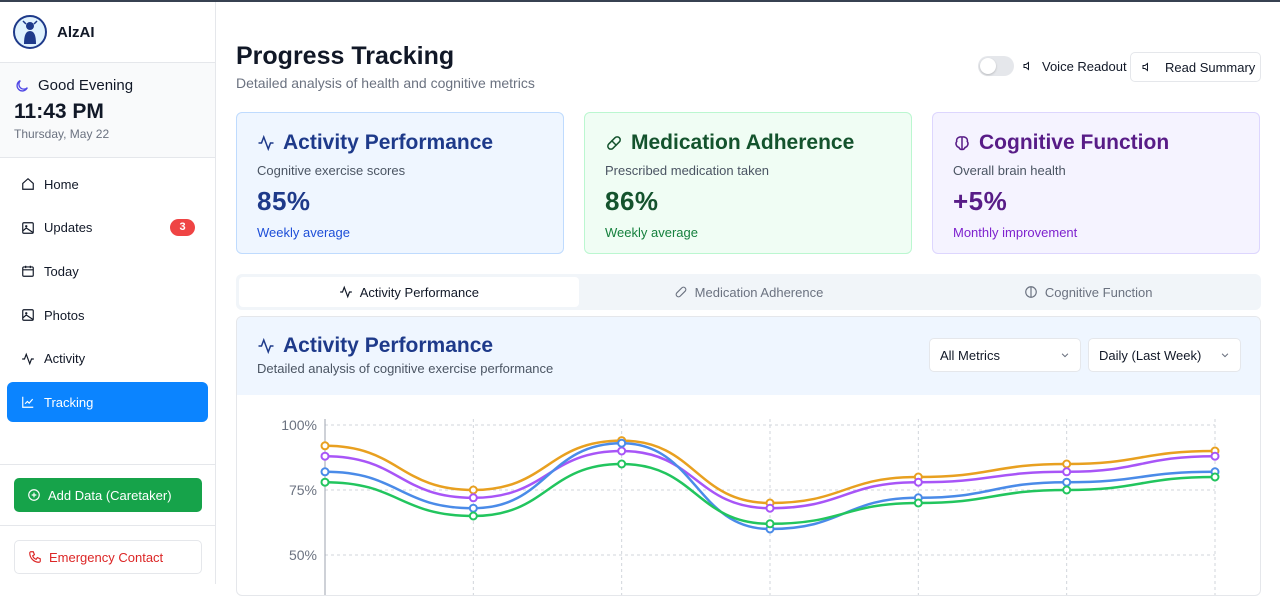  I want to click on sidebar-item-label: Home, so click(61, 184).